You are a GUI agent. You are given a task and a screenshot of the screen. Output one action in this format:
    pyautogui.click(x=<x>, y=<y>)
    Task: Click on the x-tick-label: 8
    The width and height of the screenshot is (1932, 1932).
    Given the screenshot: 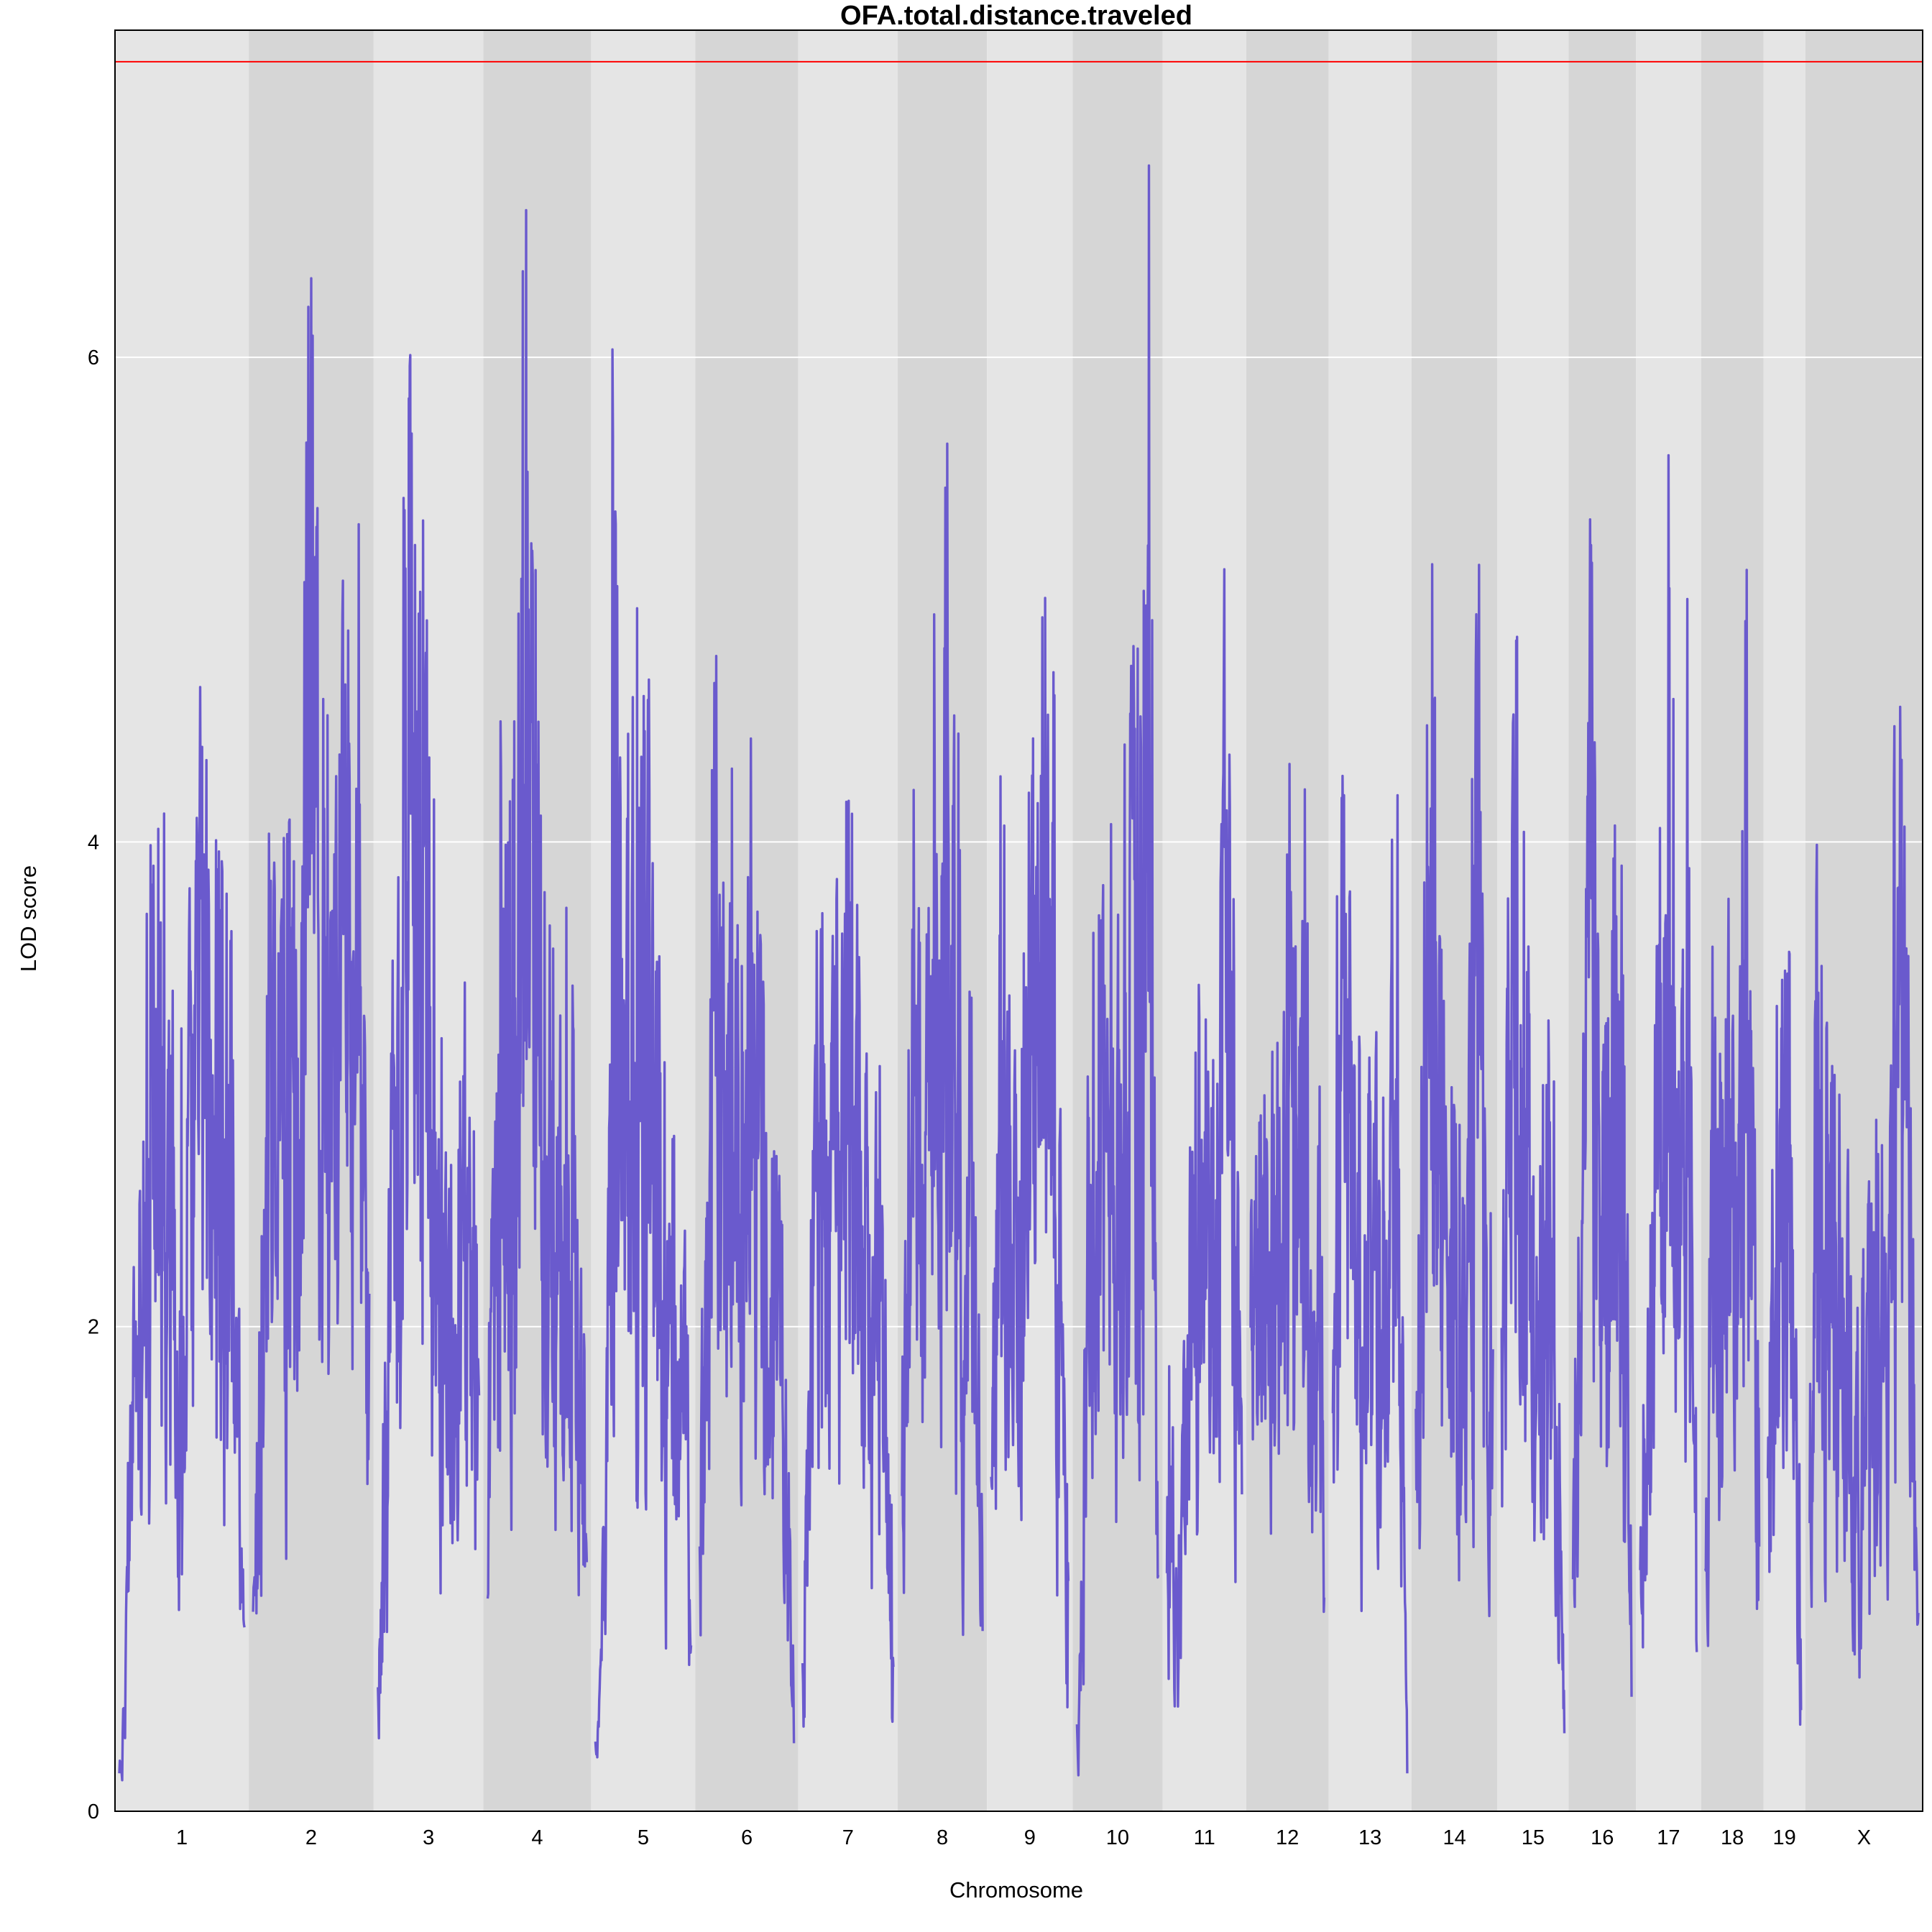 What is the action you would take?
    pyautogui.click(x=942, y=1837)
    